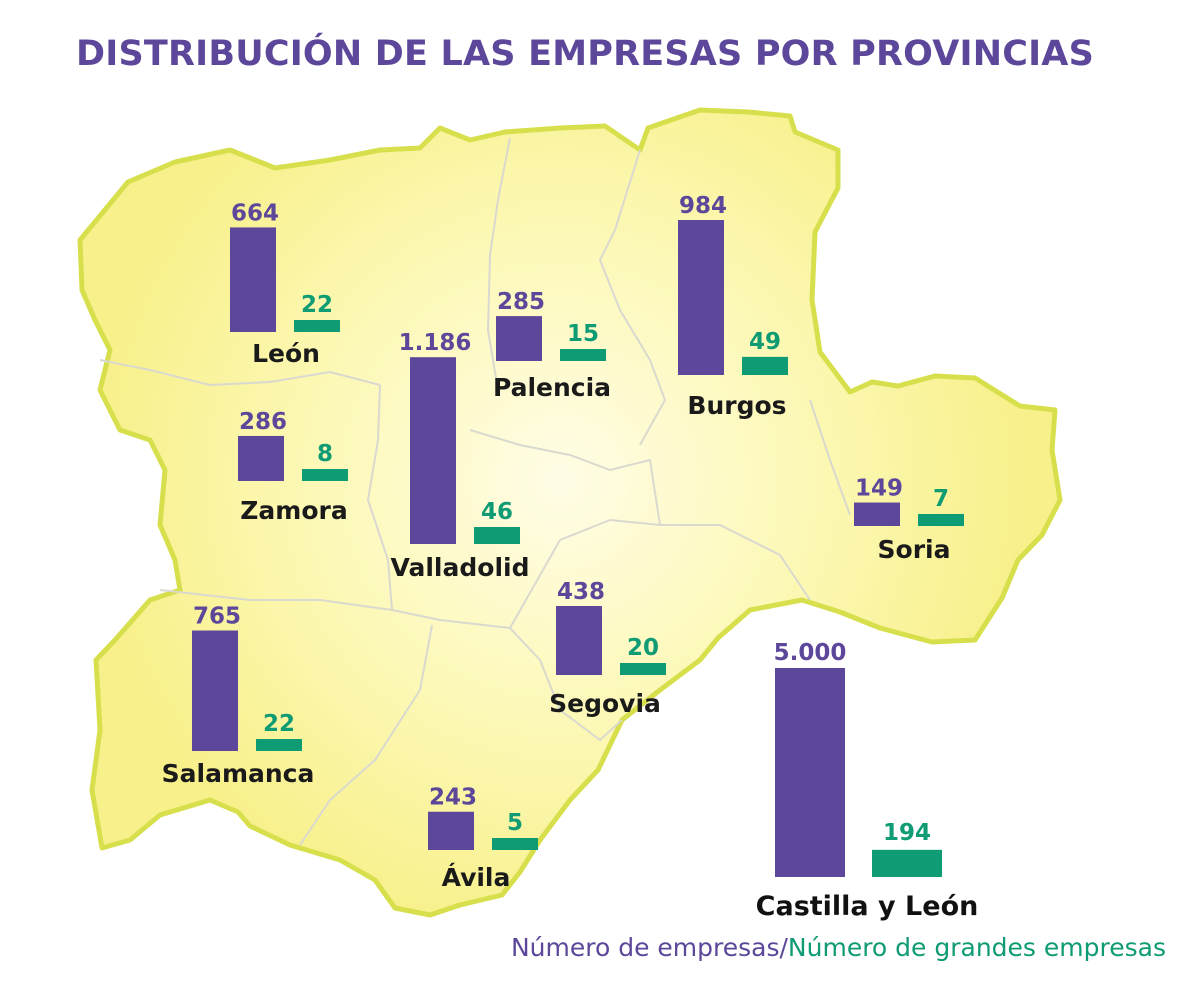 The width and height of the screenshot is (1200, 990). What do you see at coordinates (552, 387) in the screenshot?
I see `province-label-palencia: Palencia` at bounding box center [552, 387].